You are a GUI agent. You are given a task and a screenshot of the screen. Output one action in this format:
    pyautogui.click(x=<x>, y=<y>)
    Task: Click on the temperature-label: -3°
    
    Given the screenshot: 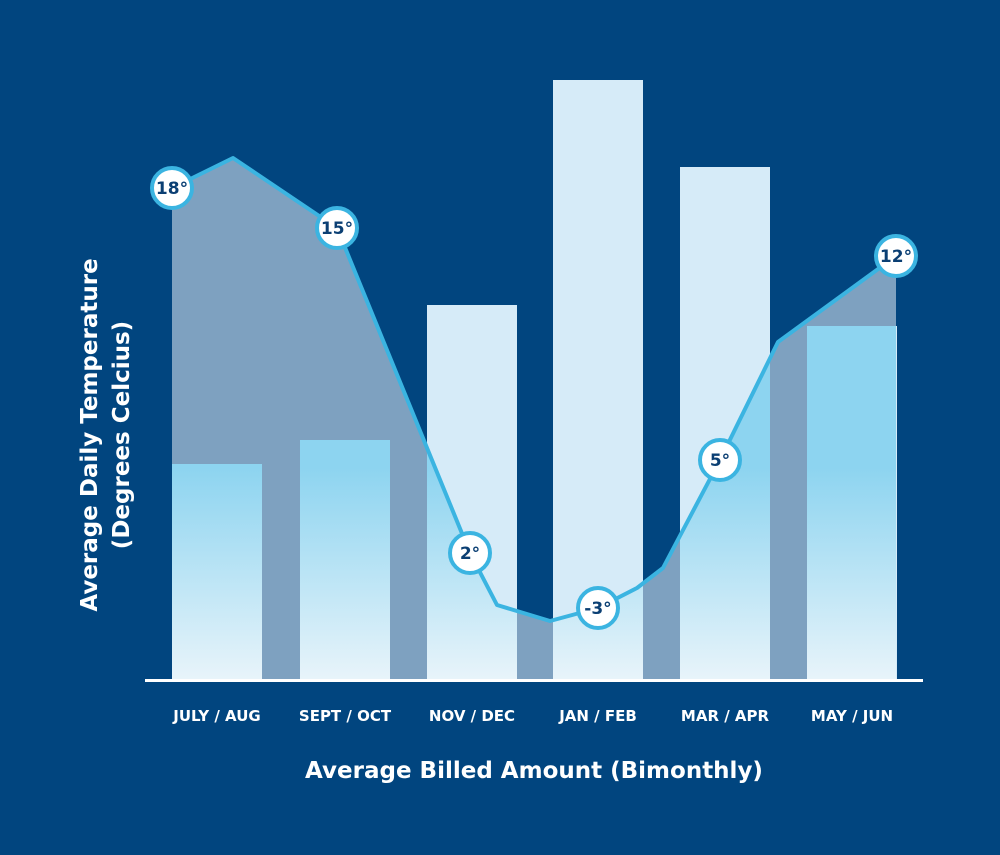 What is the action you would take?
    pyautogui.click(x=597, y=609)
    